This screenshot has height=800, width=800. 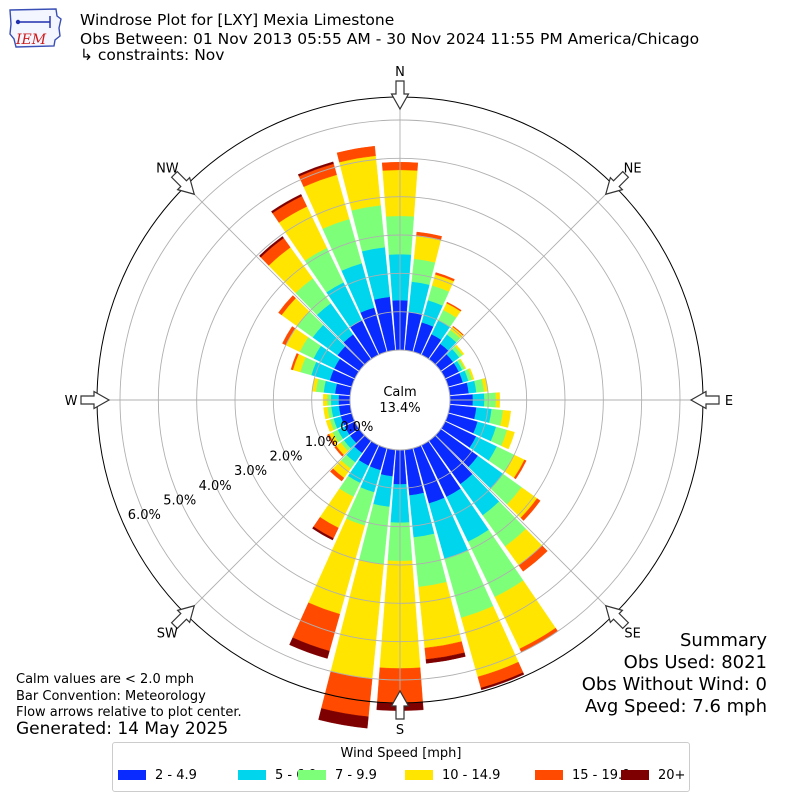 I want to click on cardinal-label: NW, so click(x=167, y=168).